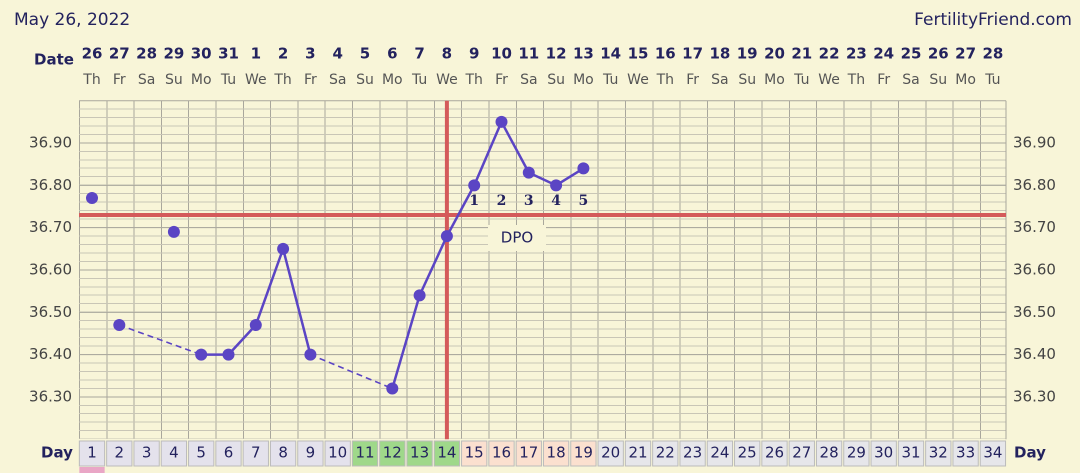 This screenshot has height=473, width=1080. What do you see at coordinates (50, 354) in the screenshot?
I see `y-tick-label: 36.40` at bounding box center [50, 354].